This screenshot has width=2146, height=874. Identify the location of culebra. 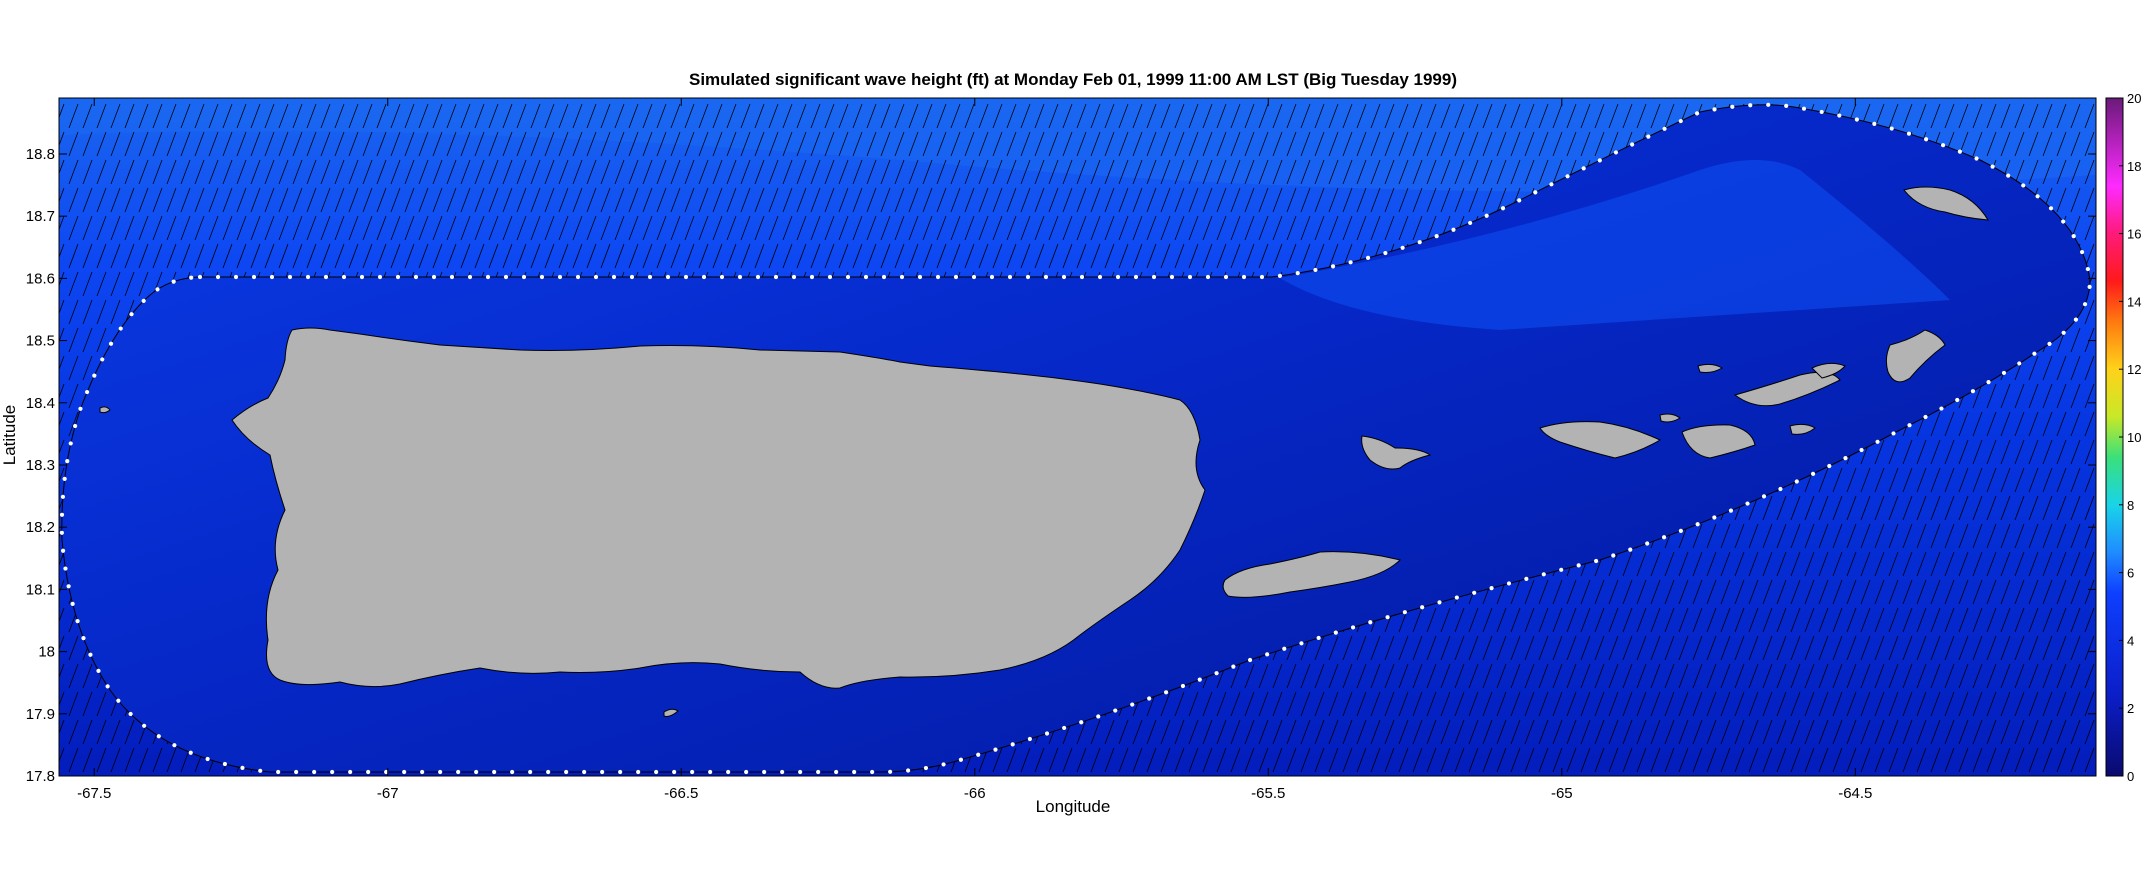
(1396, 452).